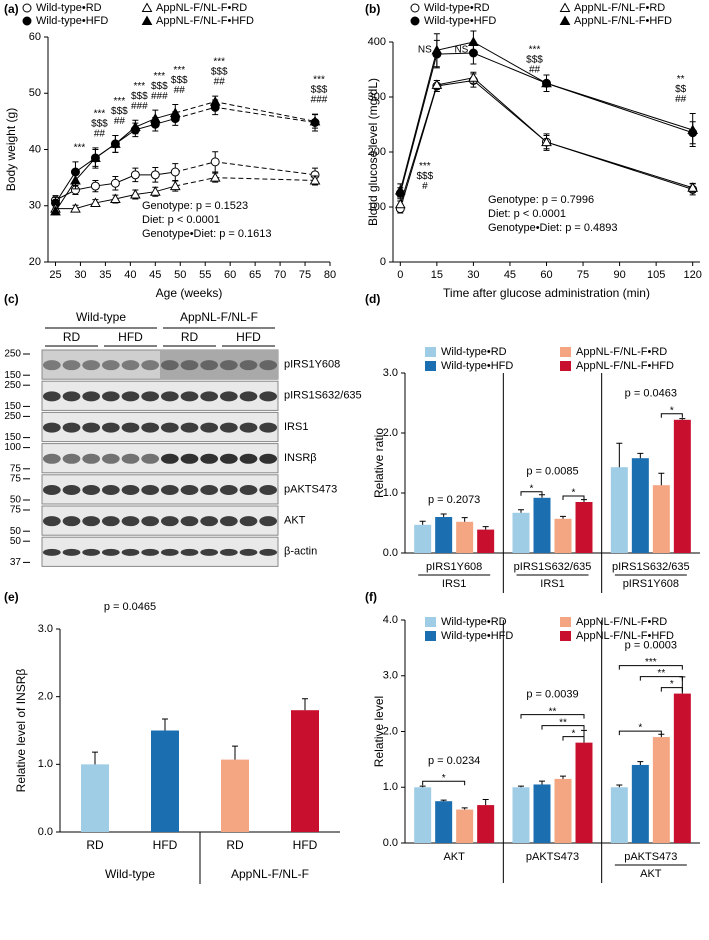  What do you see at coordinates (379, 731) in the screenshot?
I see `y-axis-title: Relative level` at bounding box center [379, 731].